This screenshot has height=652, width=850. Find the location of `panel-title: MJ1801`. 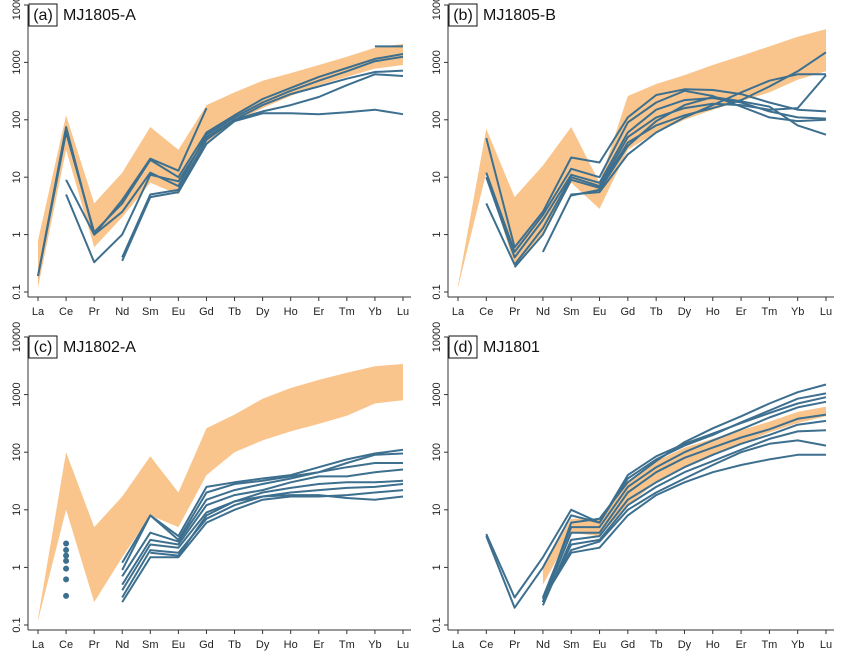

panel-title: MJ1801 is located at coordinates (511, 347).